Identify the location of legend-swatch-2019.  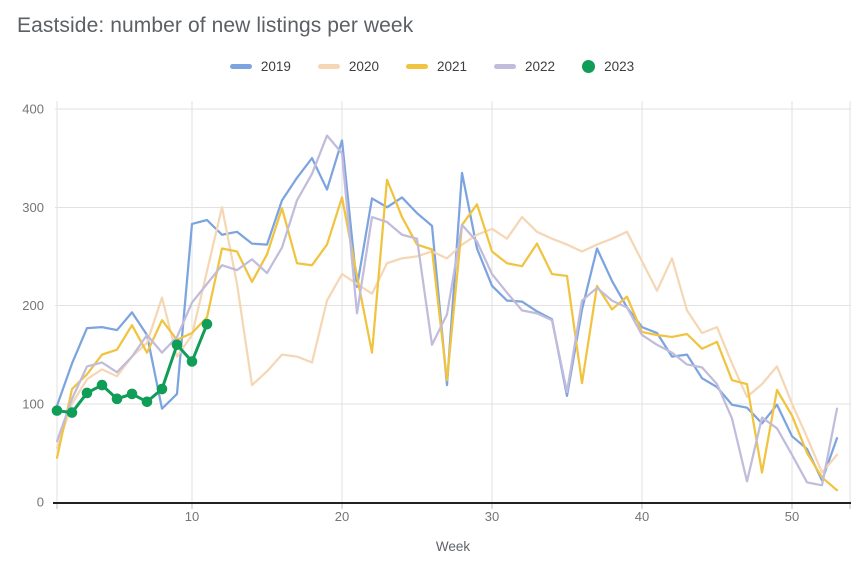
(240, 66).